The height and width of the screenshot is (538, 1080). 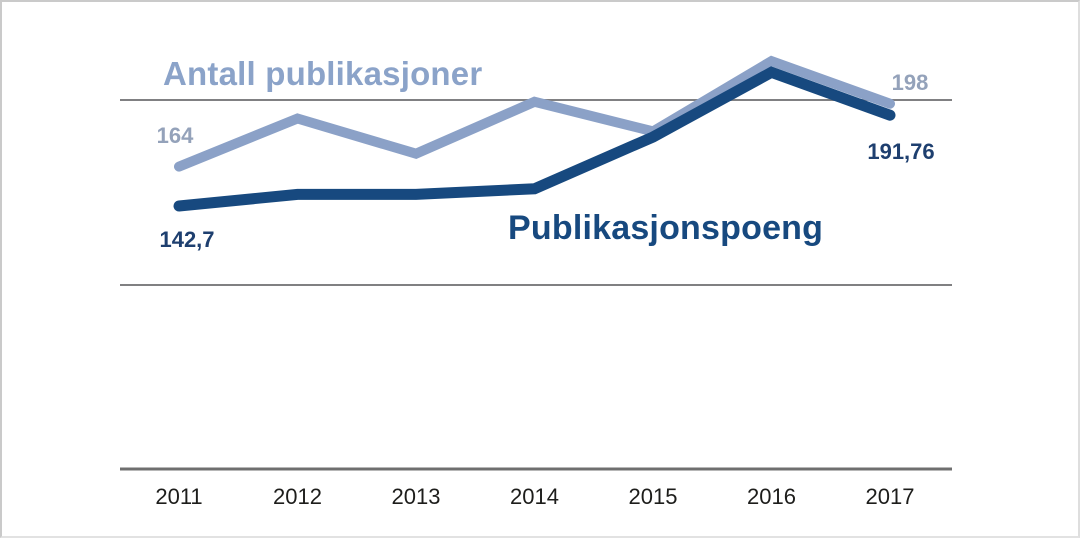 I want to click on x-tick-2013: 2013, so click(x=416, y=496).